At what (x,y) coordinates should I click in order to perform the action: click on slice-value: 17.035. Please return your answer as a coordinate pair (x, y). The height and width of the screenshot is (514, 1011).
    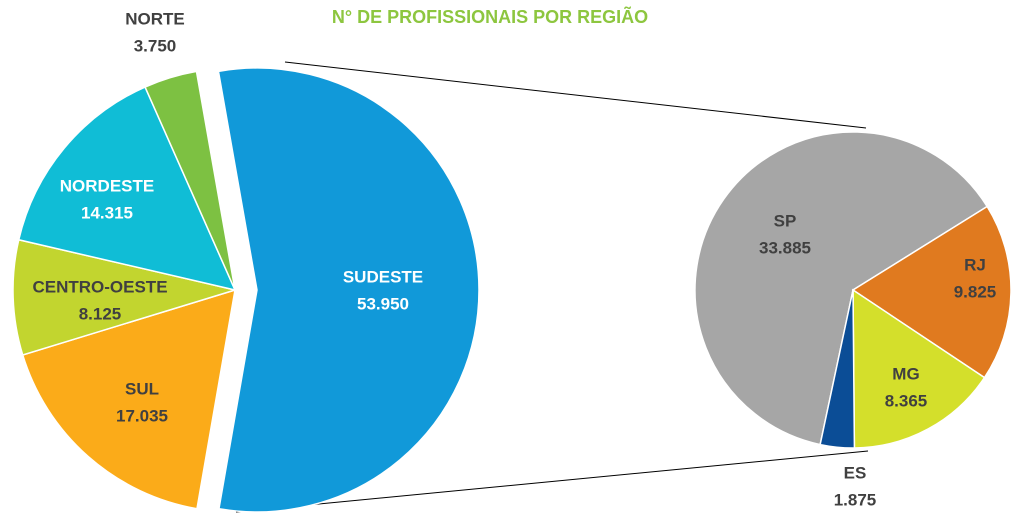
    Looking at the image, I should click on (142, 415).